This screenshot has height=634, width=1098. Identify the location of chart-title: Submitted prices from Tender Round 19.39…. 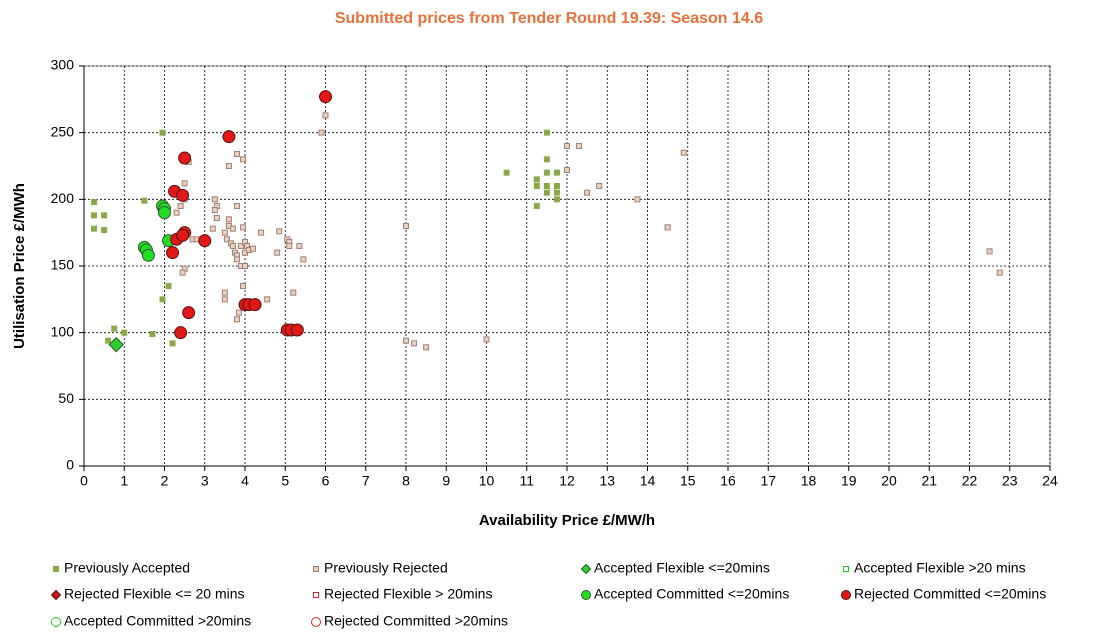
(549, 18).